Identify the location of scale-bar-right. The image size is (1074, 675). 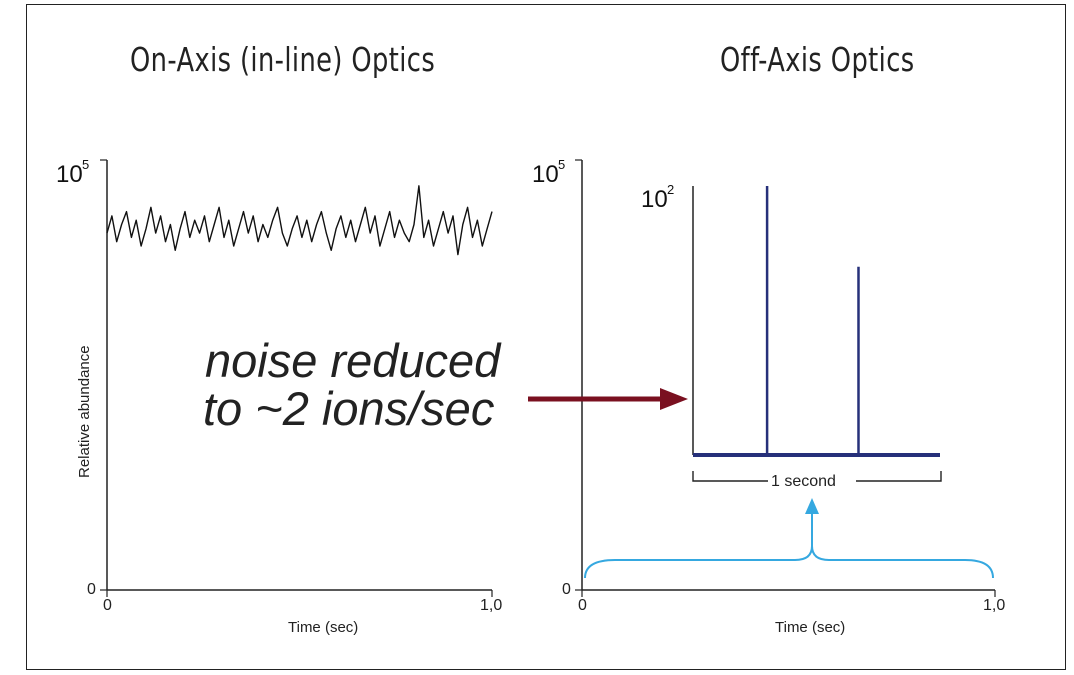
(899, 476).